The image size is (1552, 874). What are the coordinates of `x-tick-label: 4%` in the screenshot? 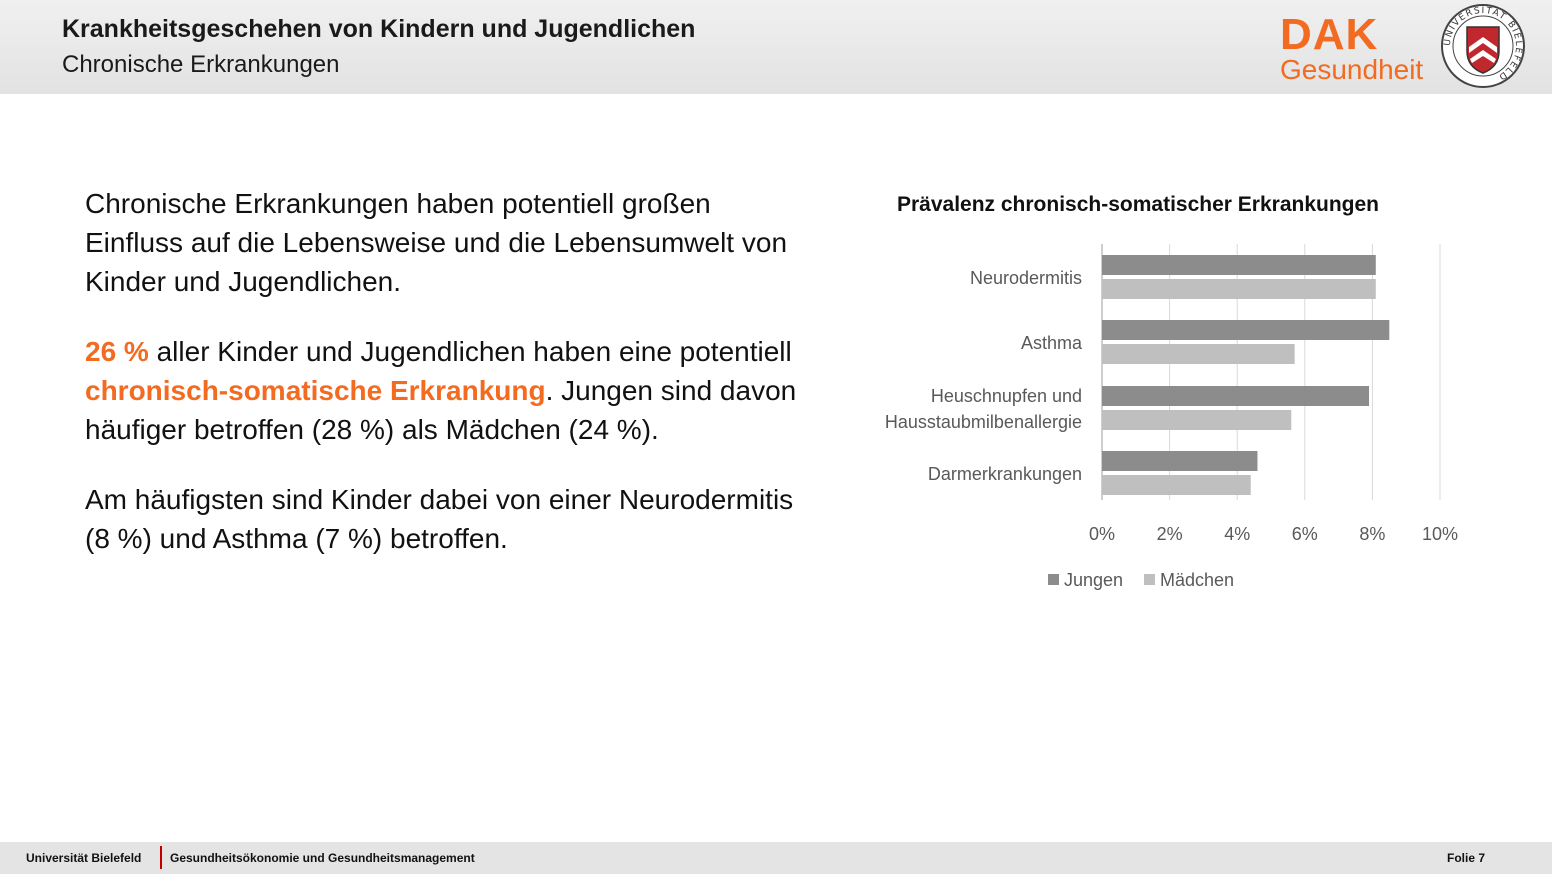 It's located at (1237, 534).